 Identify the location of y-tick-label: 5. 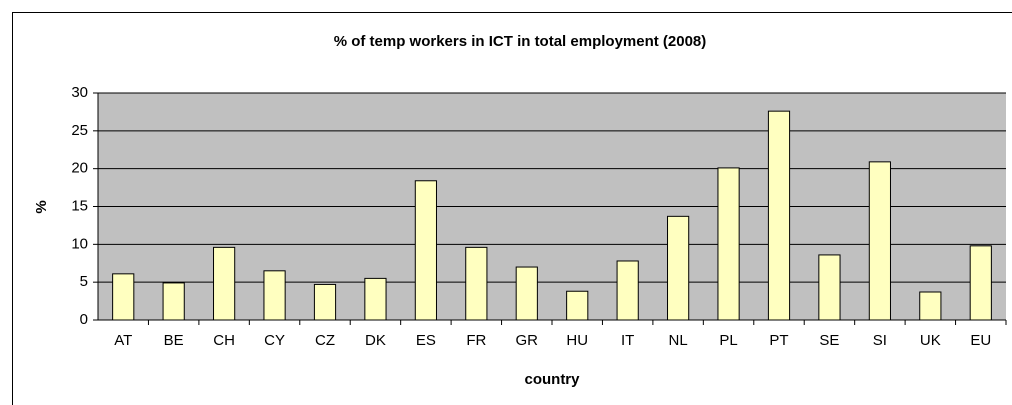
(84, 281).